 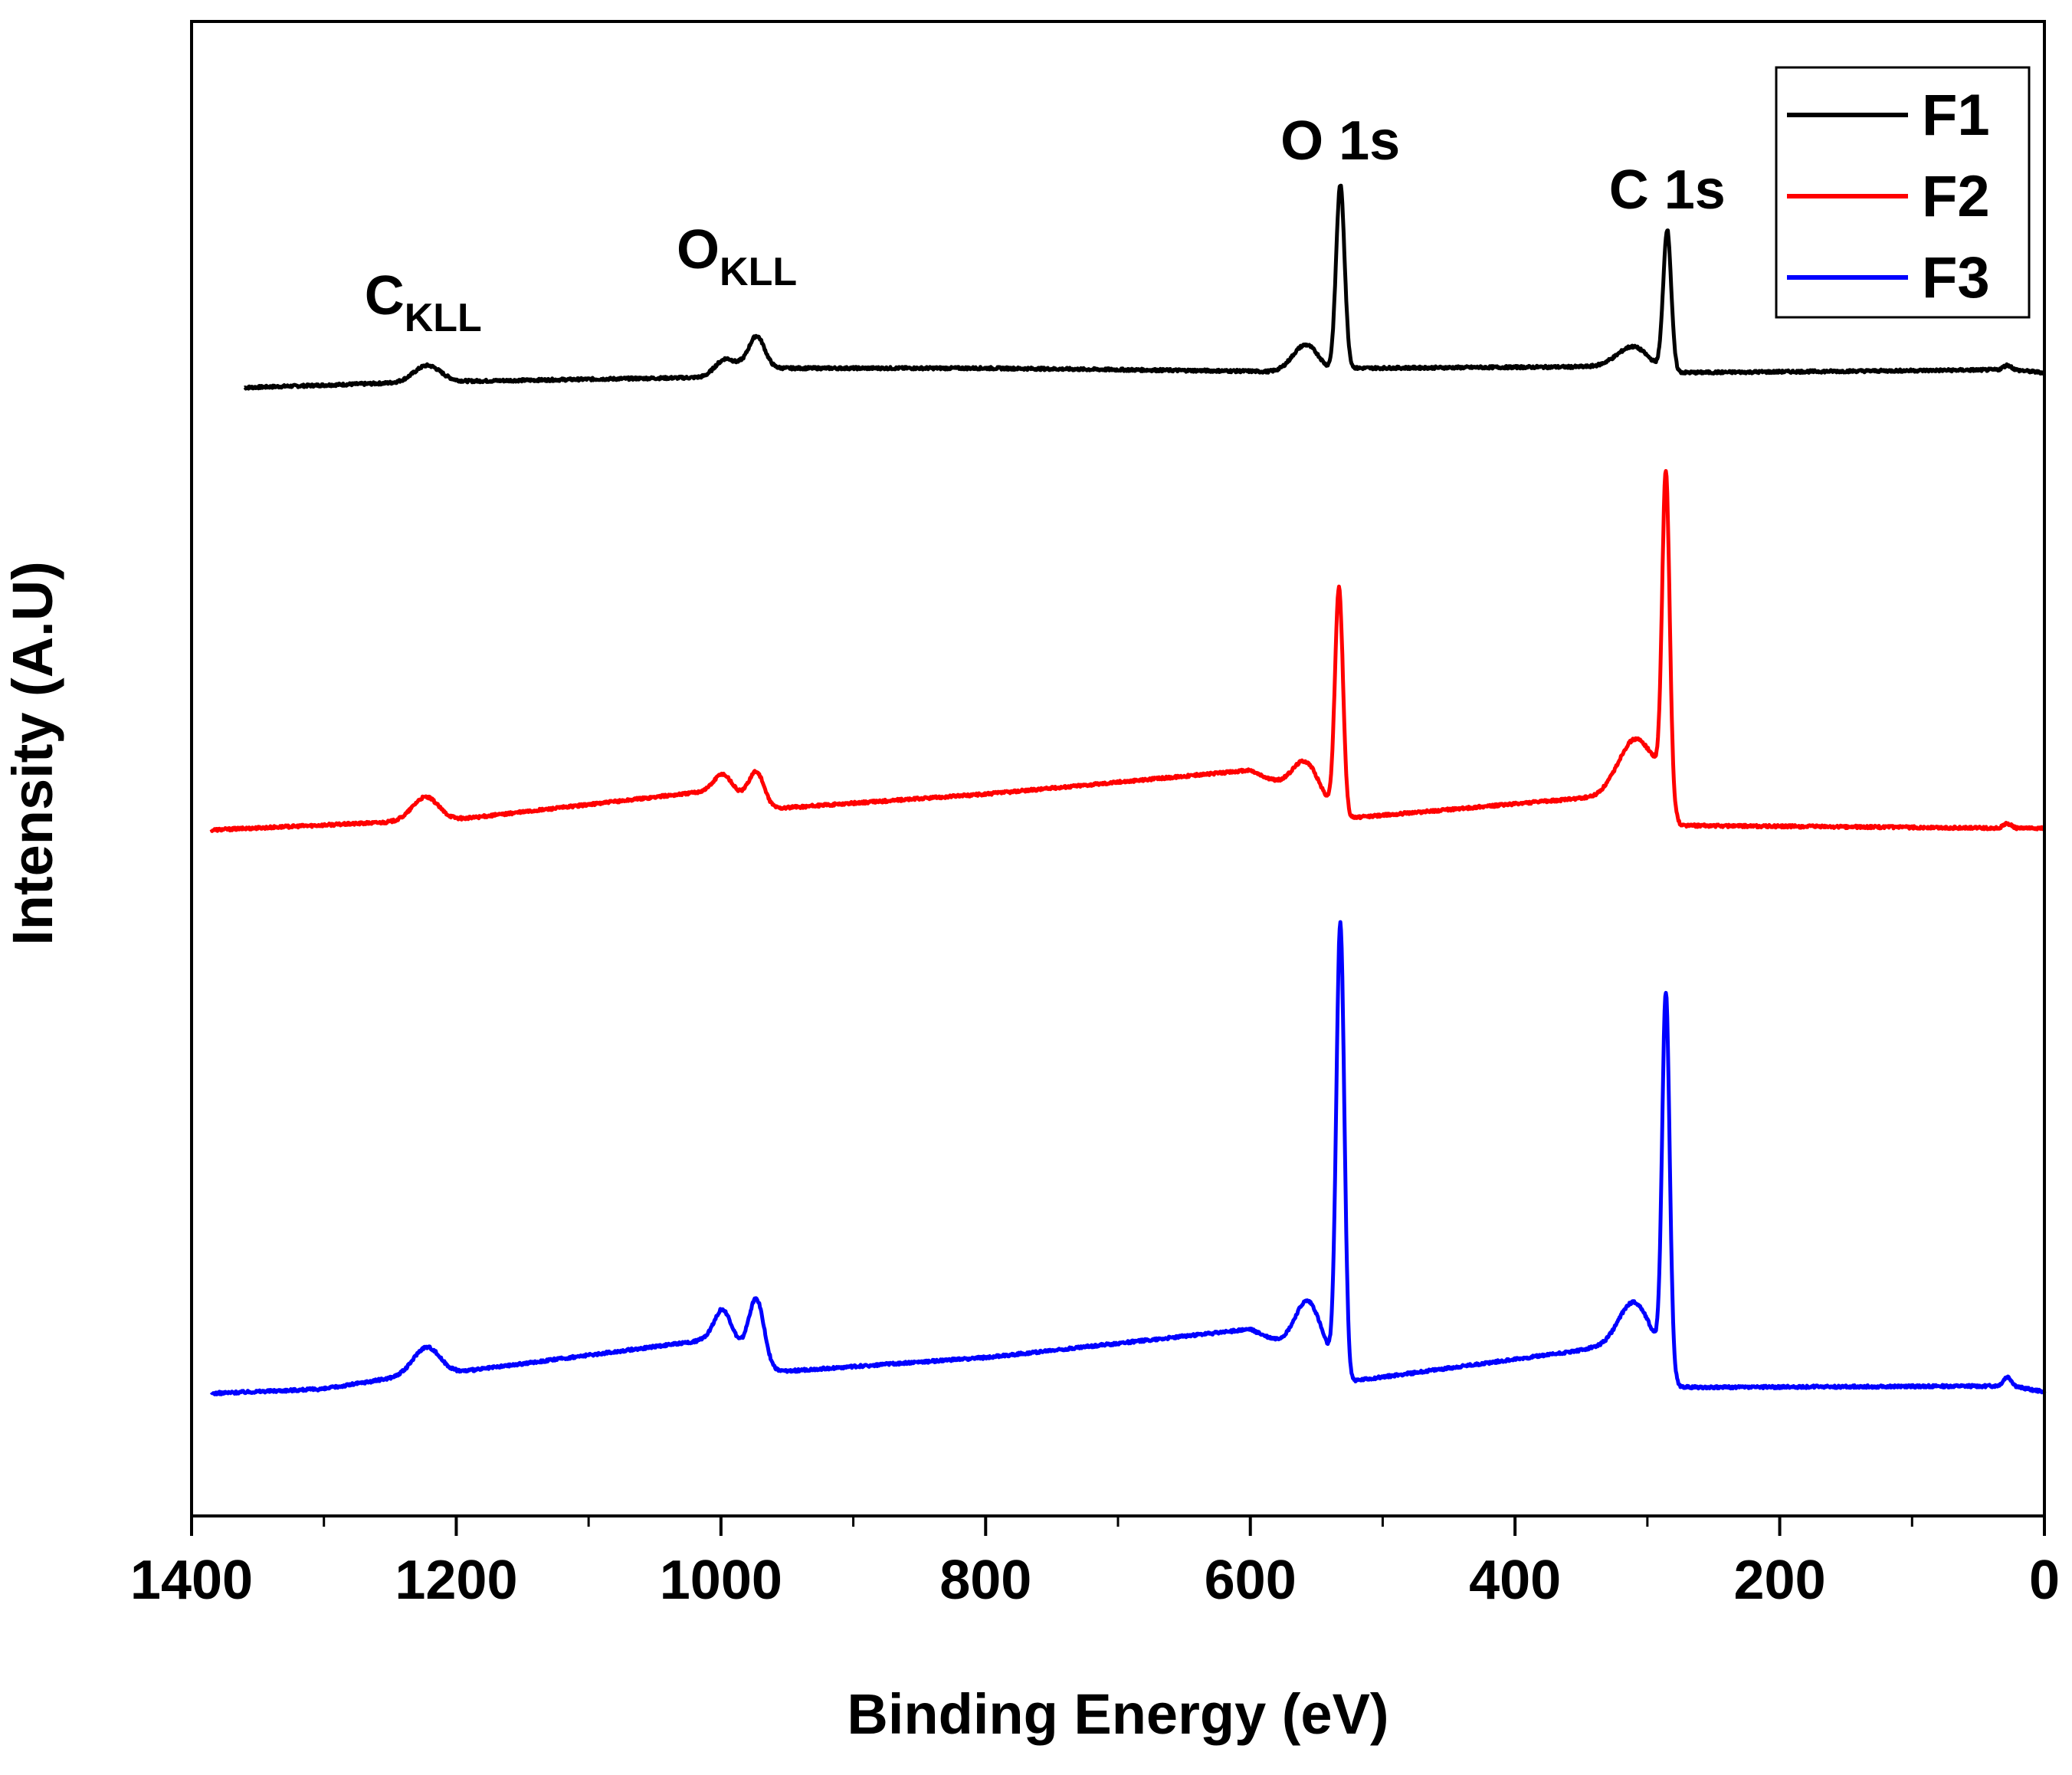 What do you see at coordinates (456, 1580) in the screenshot?
I see `x-tick-label: 1200` at bounding box center [456, 1580].